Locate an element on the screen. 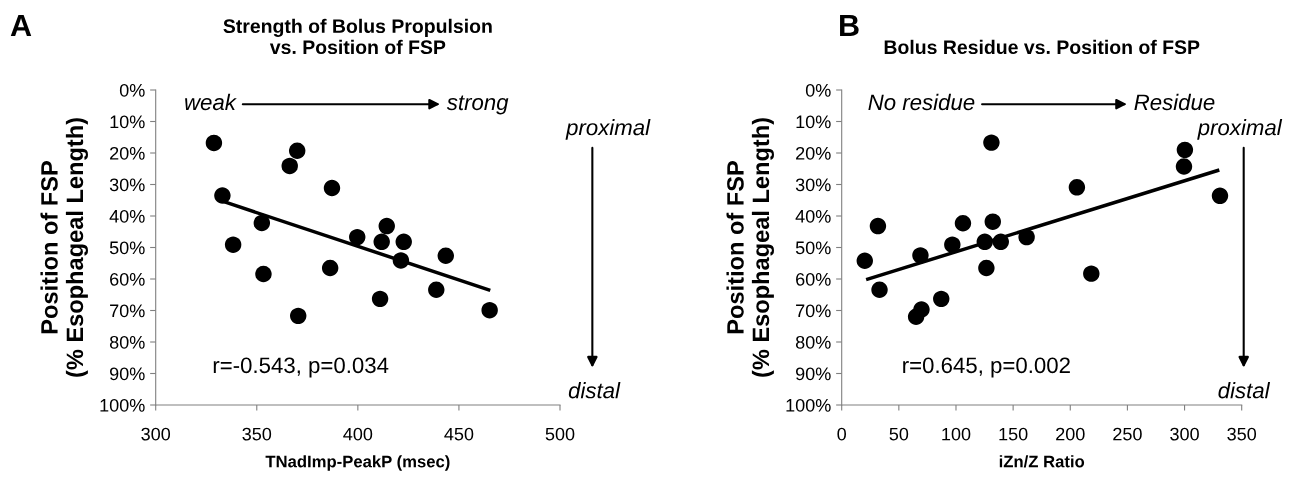  chart-title: Strength of Bolus Propulsion vs. Position of FSP is located at coordinates (357, 36).